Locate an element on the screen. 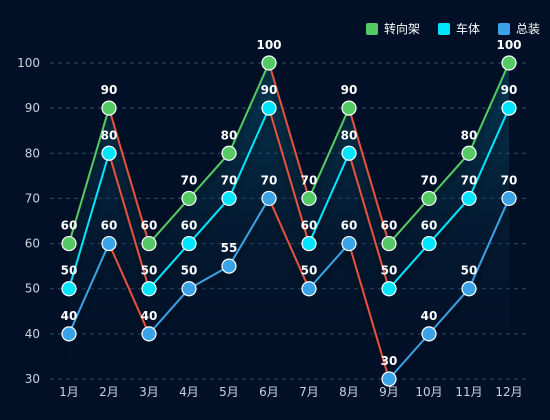  data-label-bogie-8: 90 is located at coordinates (349, 90).